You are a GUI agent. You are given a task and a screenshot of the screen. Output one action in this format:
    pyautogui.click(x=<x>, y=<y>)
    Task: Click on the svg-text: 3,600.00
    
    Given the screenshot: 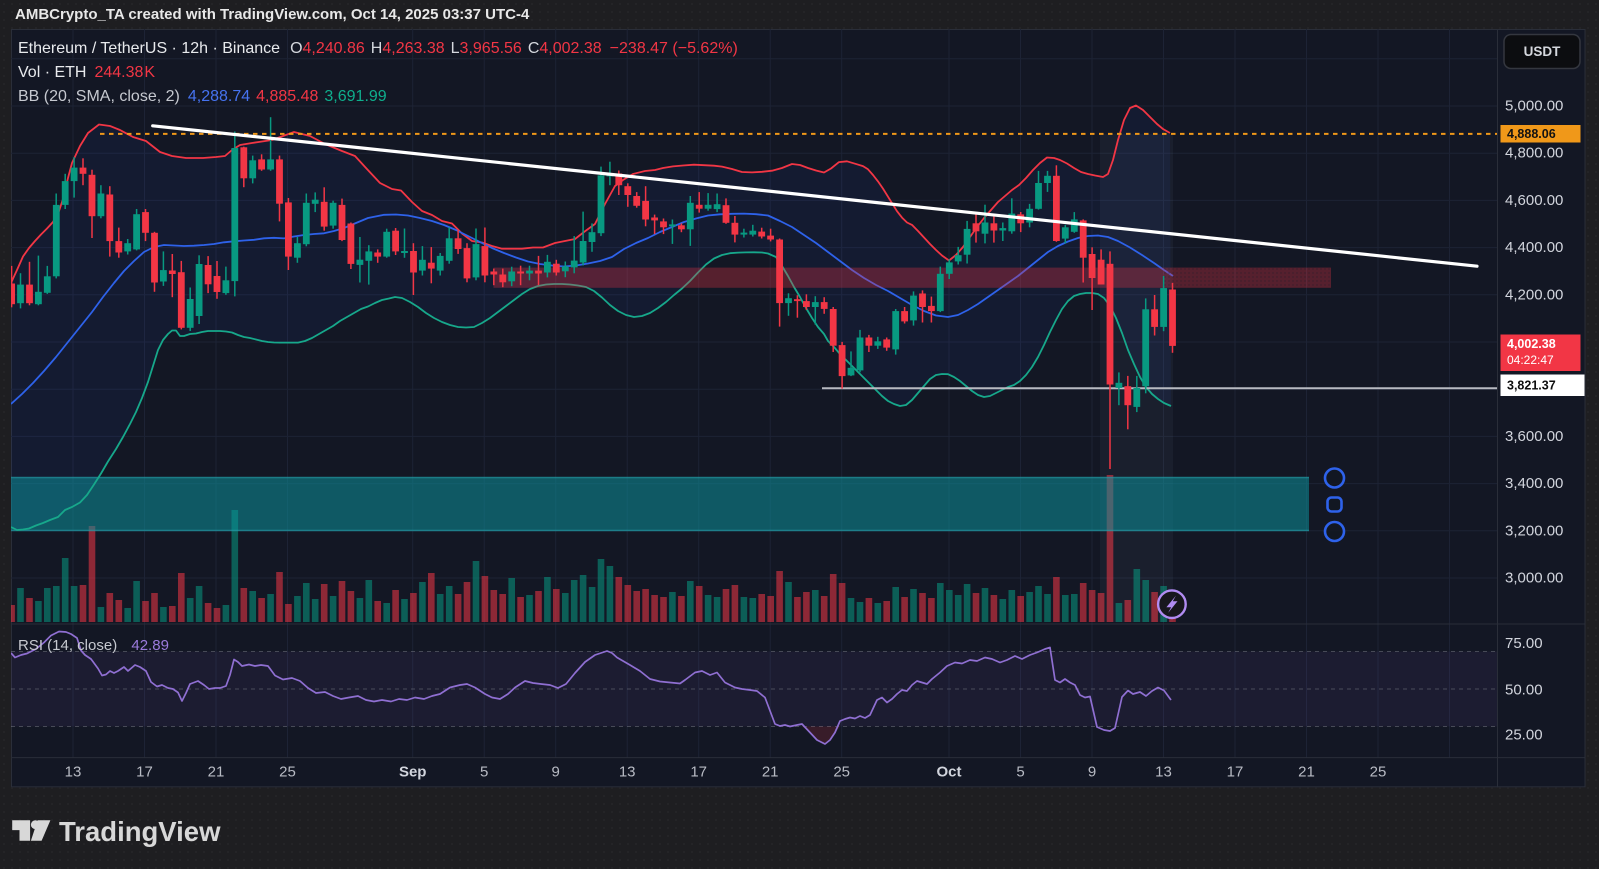 What is the action you would take?
    pyautogui.click(x=1534, y=436)
    